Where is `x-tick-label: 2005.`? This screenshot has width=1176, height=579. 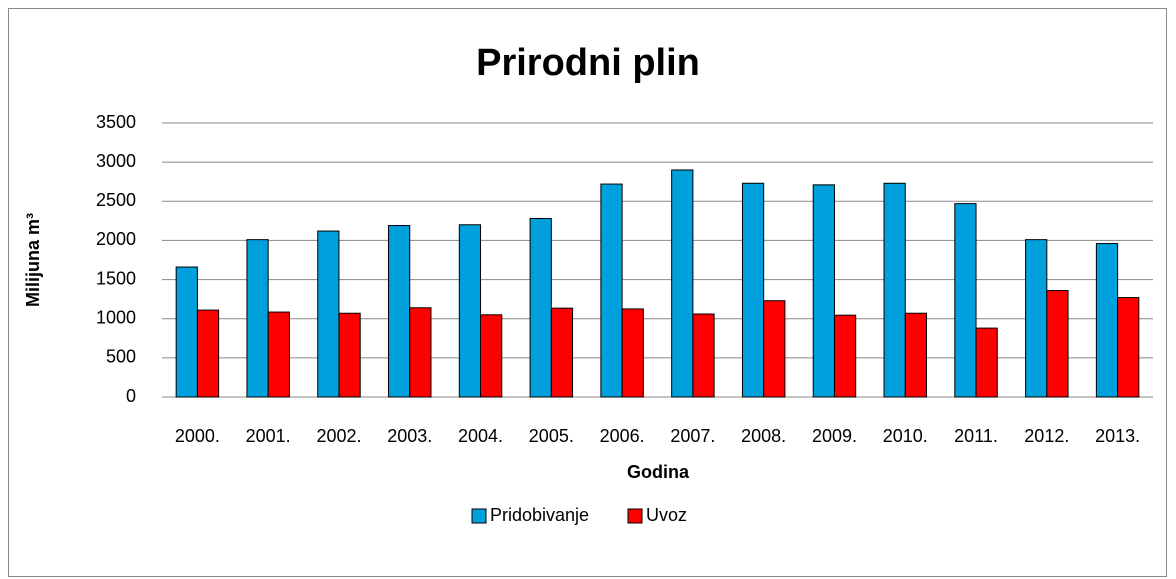
x-tick-label: 2005. is located at coordinates (551, 436).